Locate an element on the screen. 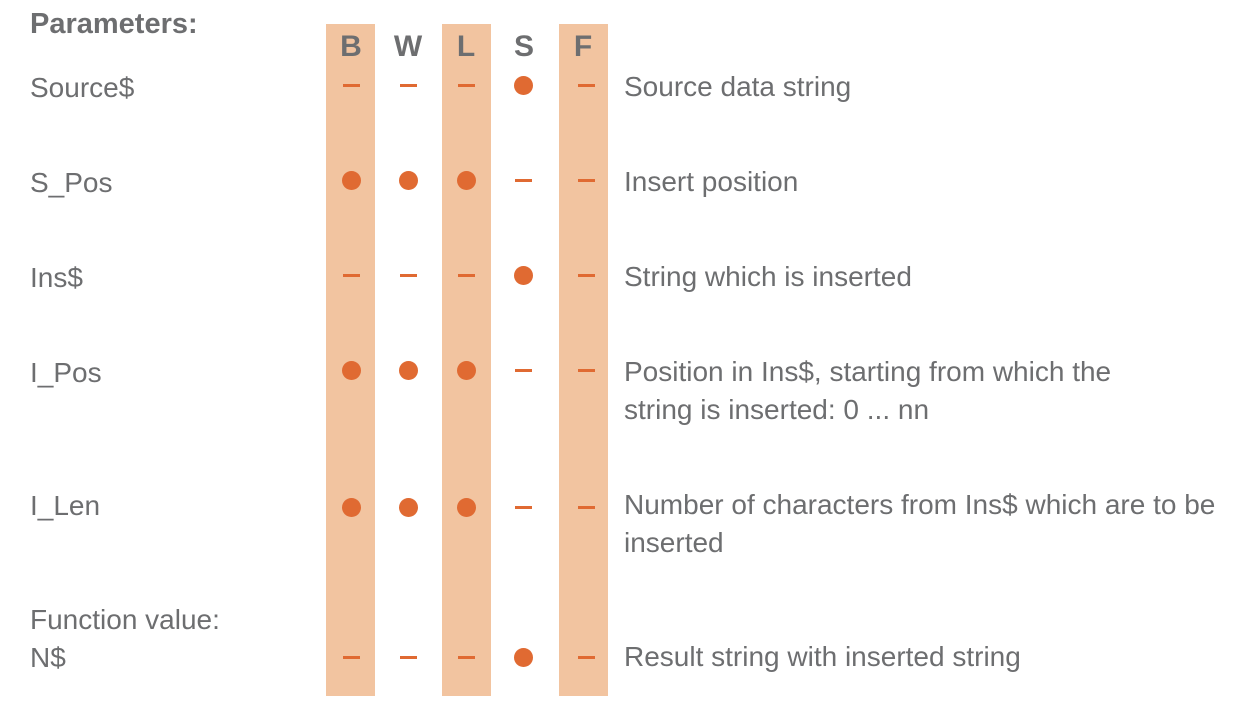  param-name: Ins$ is located at coordinates (56, 277).